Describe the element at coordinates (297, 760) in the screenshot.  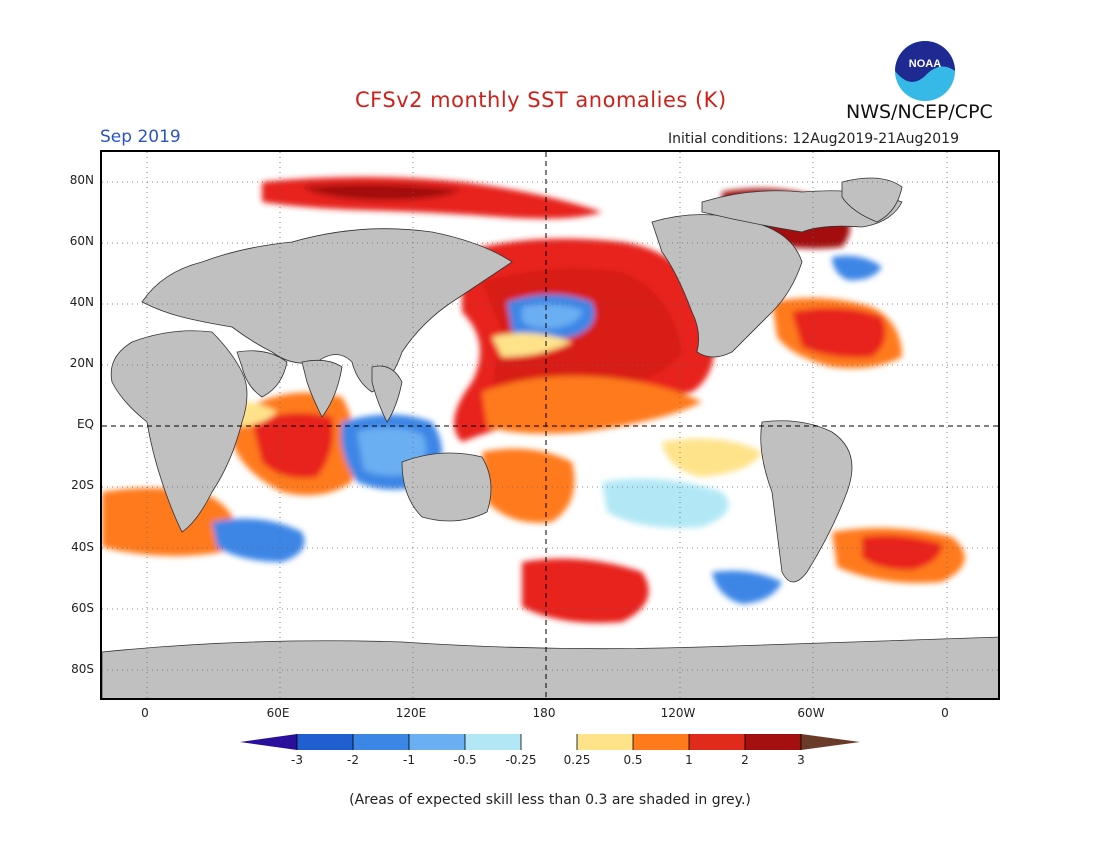
I see `colorbar-tick-neg3: -3` at that location.